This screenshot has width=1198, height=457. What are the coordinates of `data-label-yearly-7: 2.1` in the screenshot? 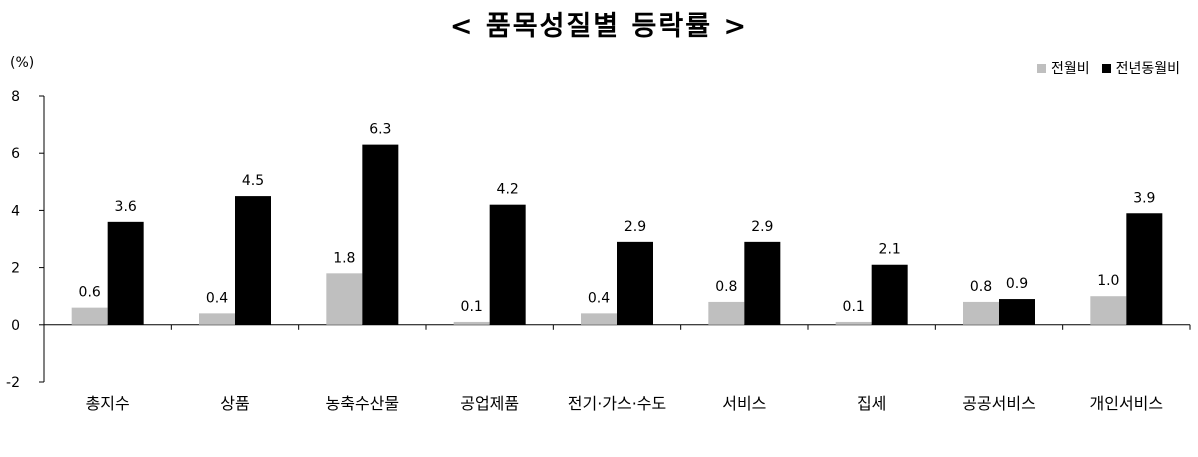 It's located at (890, 250).